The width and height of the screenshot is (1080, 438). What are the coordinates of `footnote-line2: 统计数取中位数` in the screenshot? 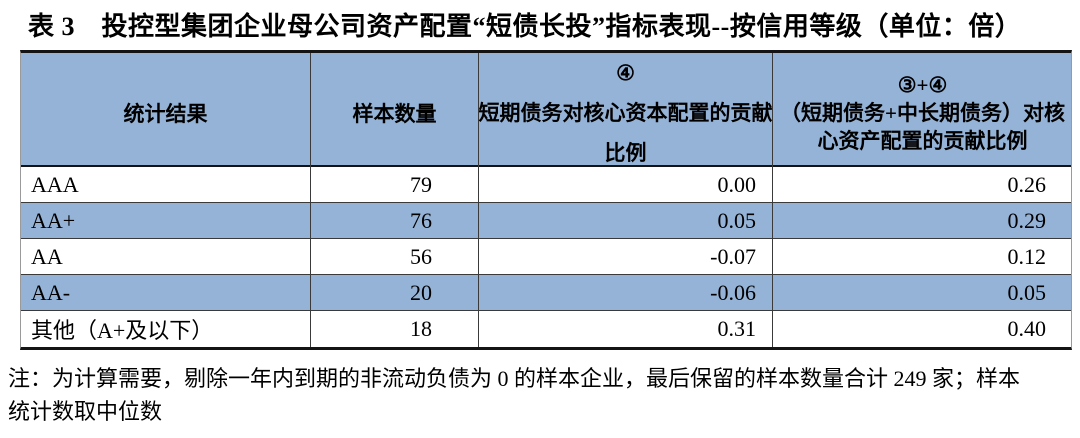 It's located at (85, 411).